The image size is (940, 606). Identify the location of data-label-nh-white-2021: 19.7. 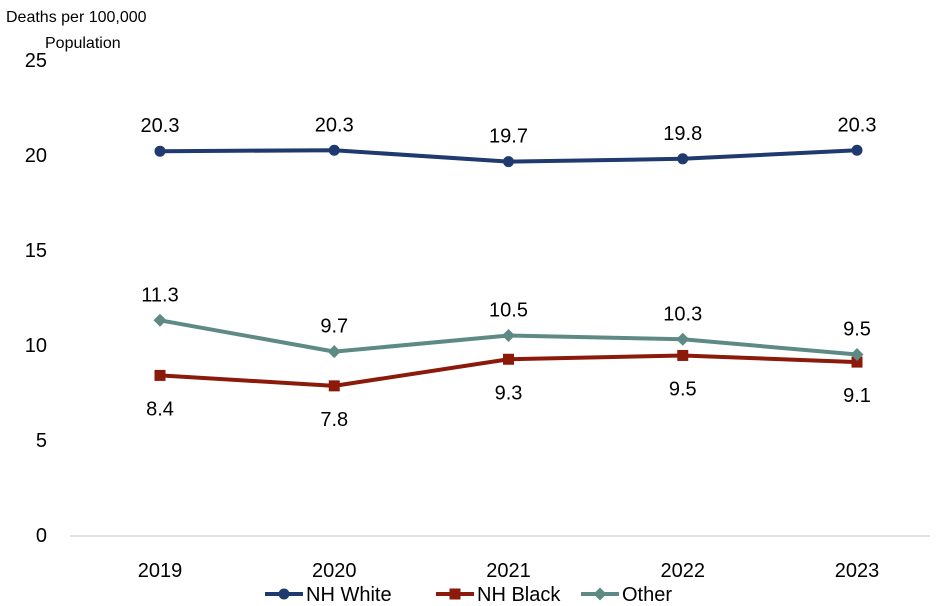
(508, 137).